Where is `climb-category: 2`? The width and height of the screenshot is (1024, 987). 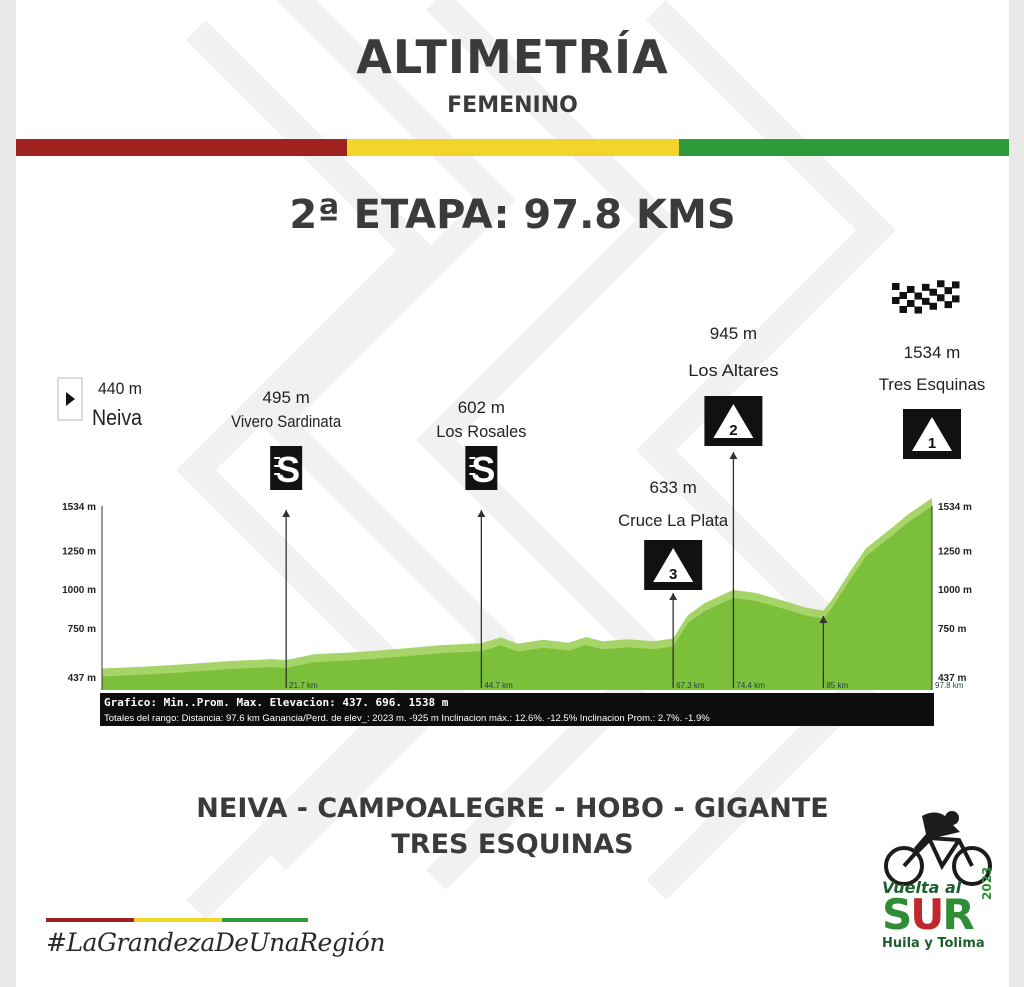
climb-category: 2 is located at coordinates (733, 430).